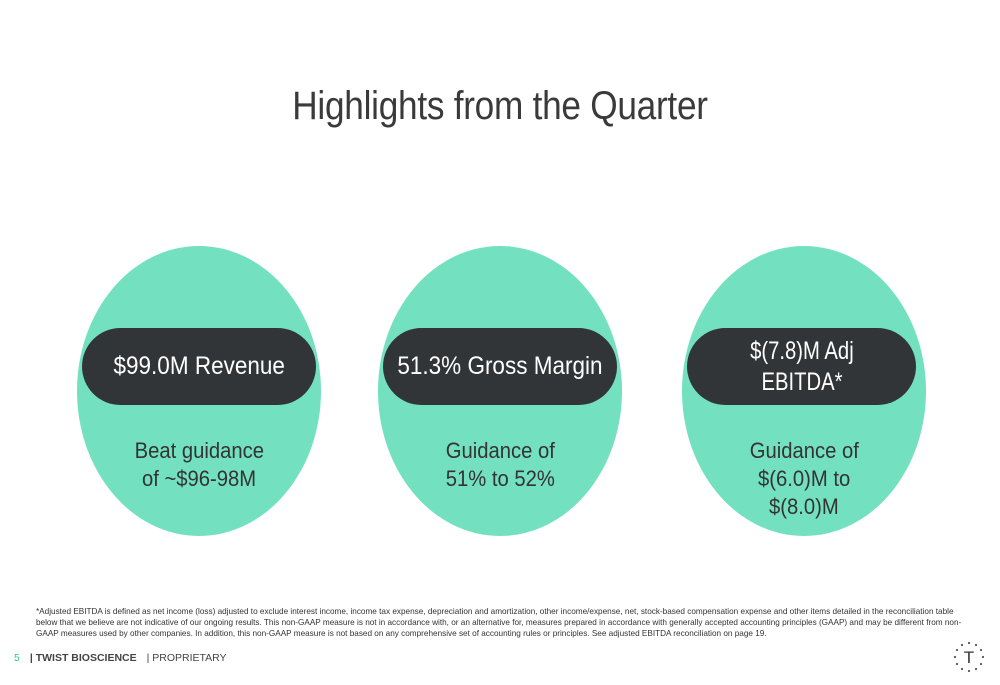  I want to click on highlight-pill-revenue: $99.0M Revenue, so click(199, 366).